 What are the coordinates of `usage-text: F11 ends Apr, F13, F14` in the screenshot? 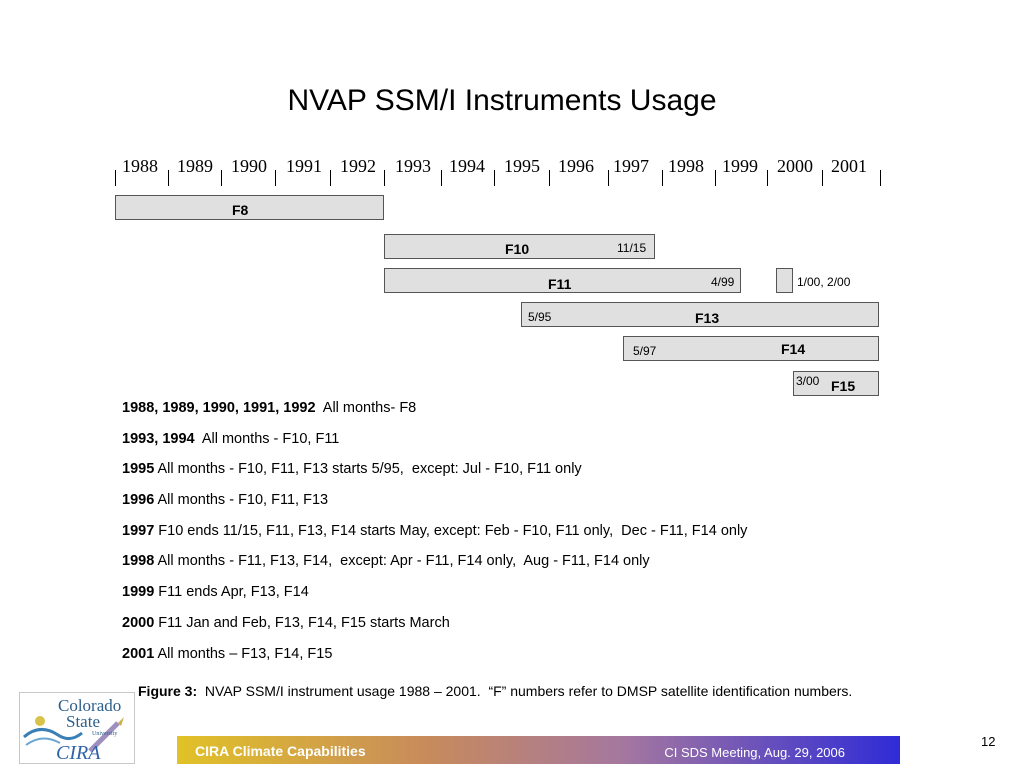 It's located at (231, 592).